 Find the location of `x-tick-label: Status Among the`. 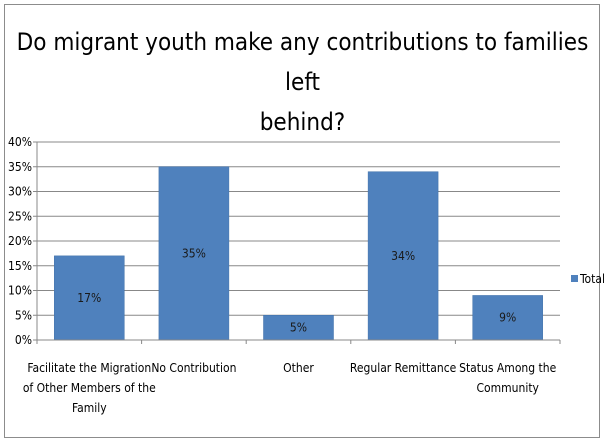

x-tick-label: Status Among the is located at coordinates (508, 368).